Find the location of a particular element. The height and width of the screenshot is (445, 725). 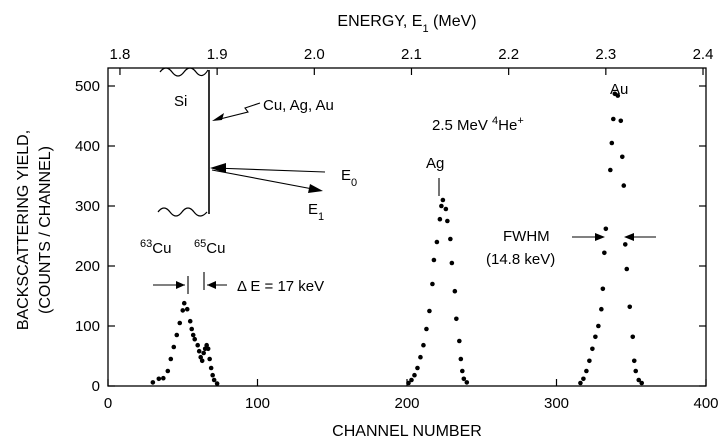

inset-elements-arrowhead is located at coordinates (218, 117).